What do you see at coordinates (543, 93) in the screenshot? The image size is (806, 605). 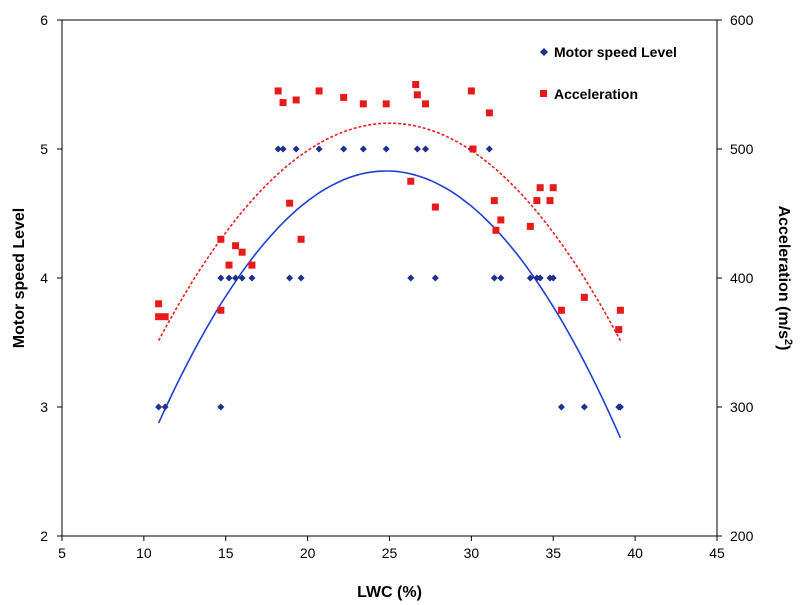 I see `legend-square-marker` at bounding box center [543, 93].